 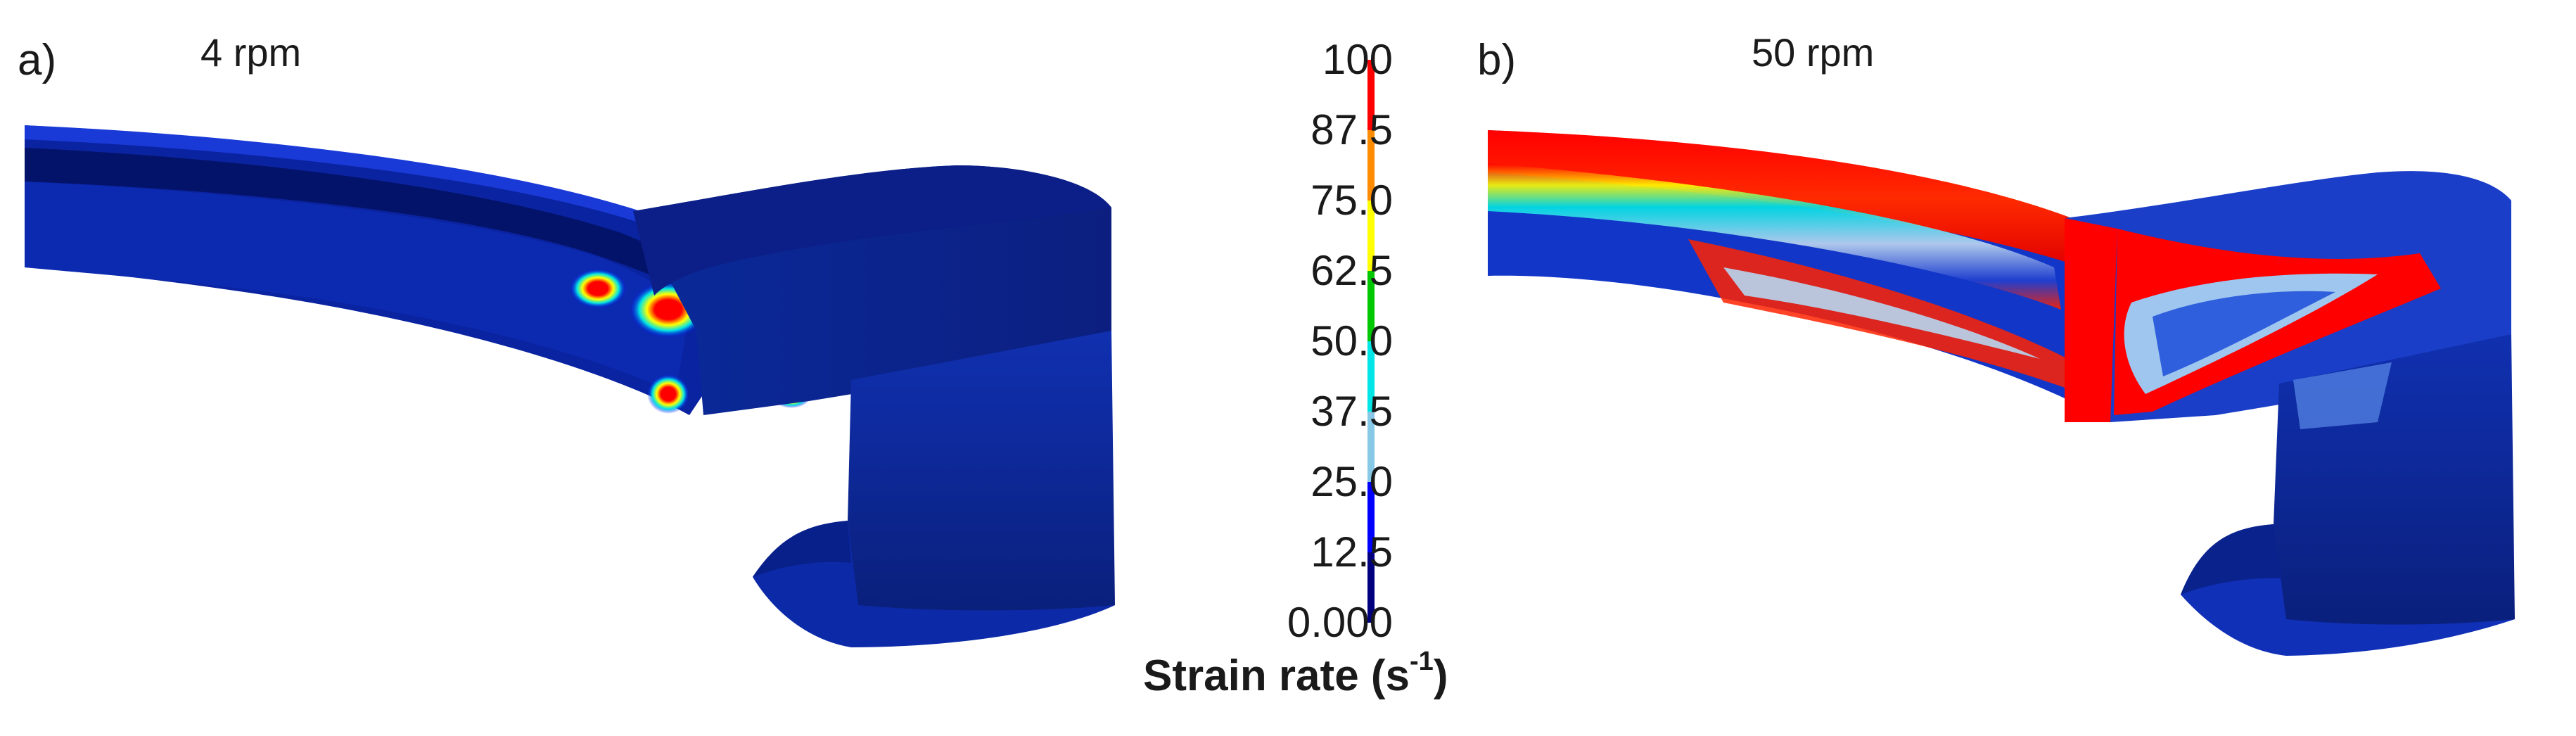 I want to click on panel-a-label: a), so click(x=37, y=60).